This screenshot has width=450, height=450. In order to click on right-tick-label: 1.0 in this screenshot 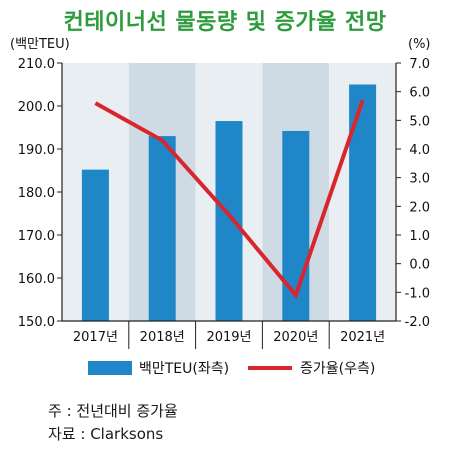, I will do `click(419, 236)`.